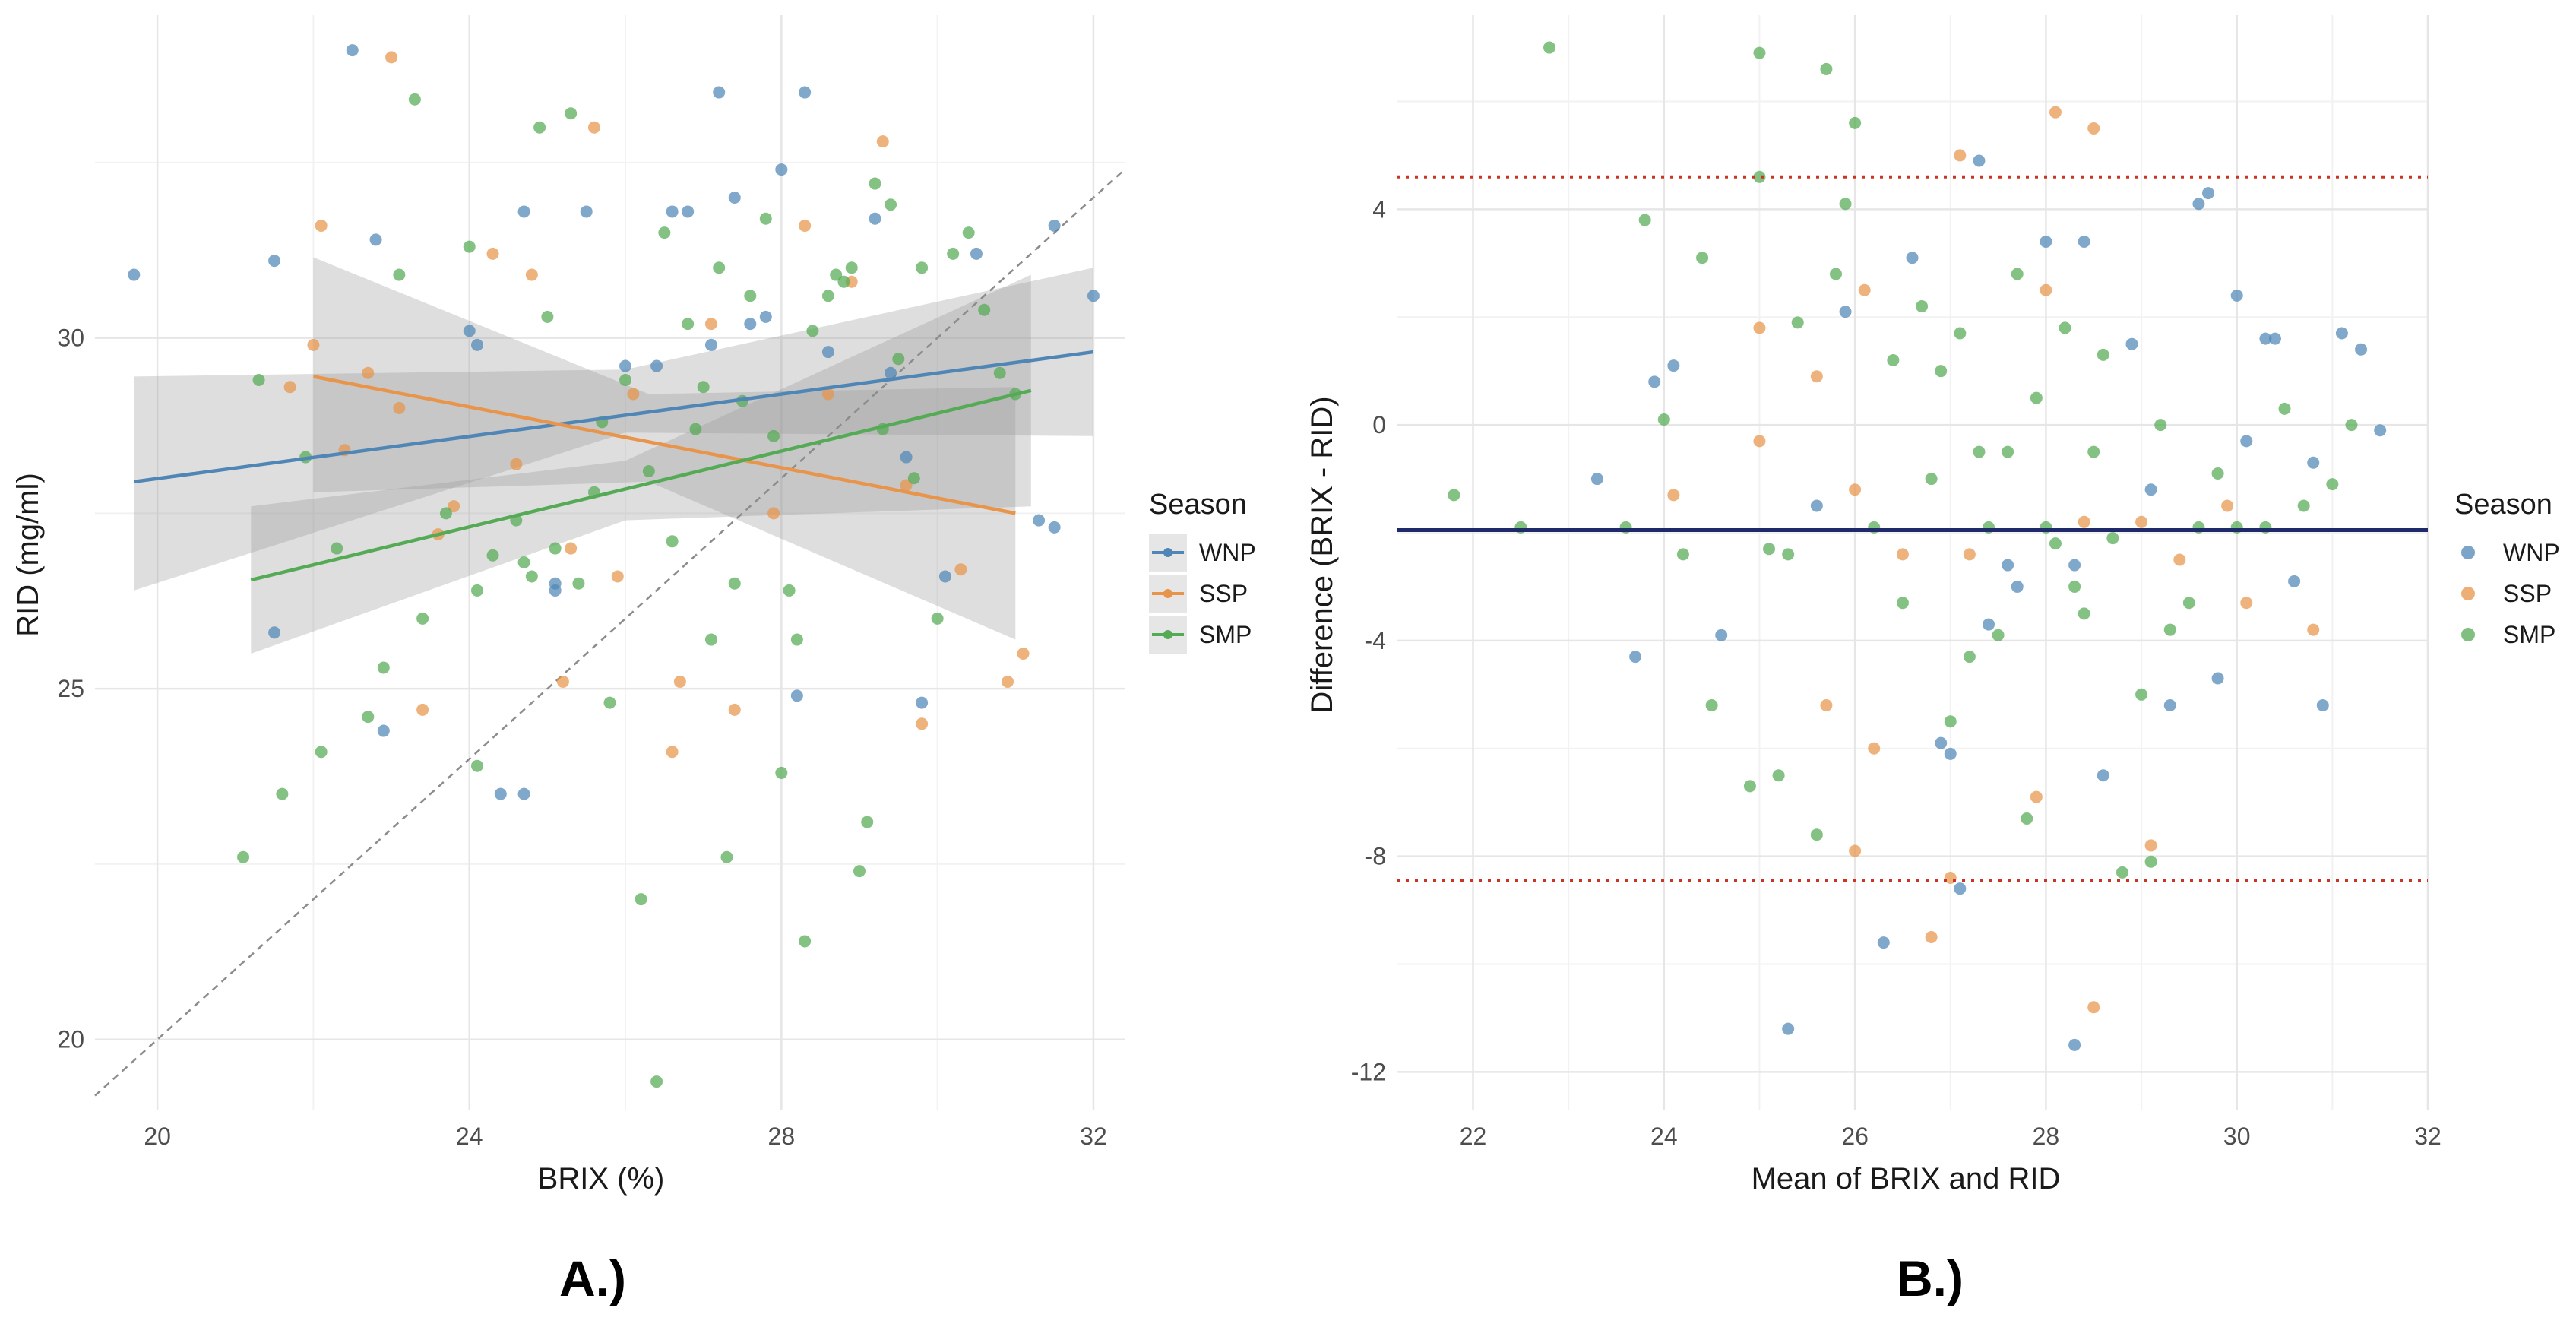 The height and width of the screenshot is (1327, 2576). I want to click on fit-line-ssp, so click(664, 445).